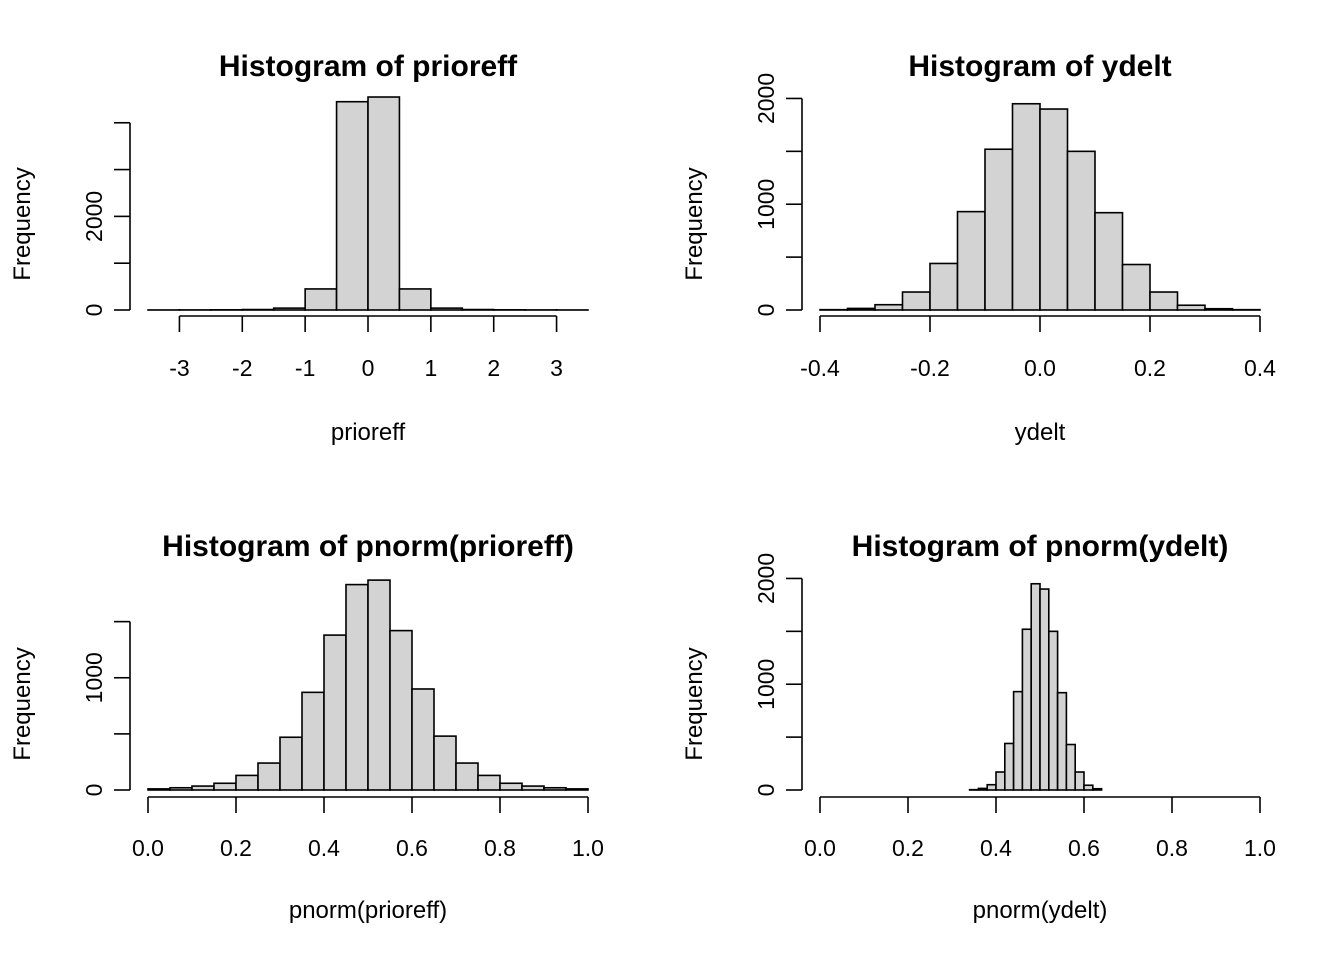 The height and width of the screenshot is (960, 1344). Describe the element at coordinates (368, 66) in the screenshot. I see `chart-title: Histogram of prioreff` at that location.